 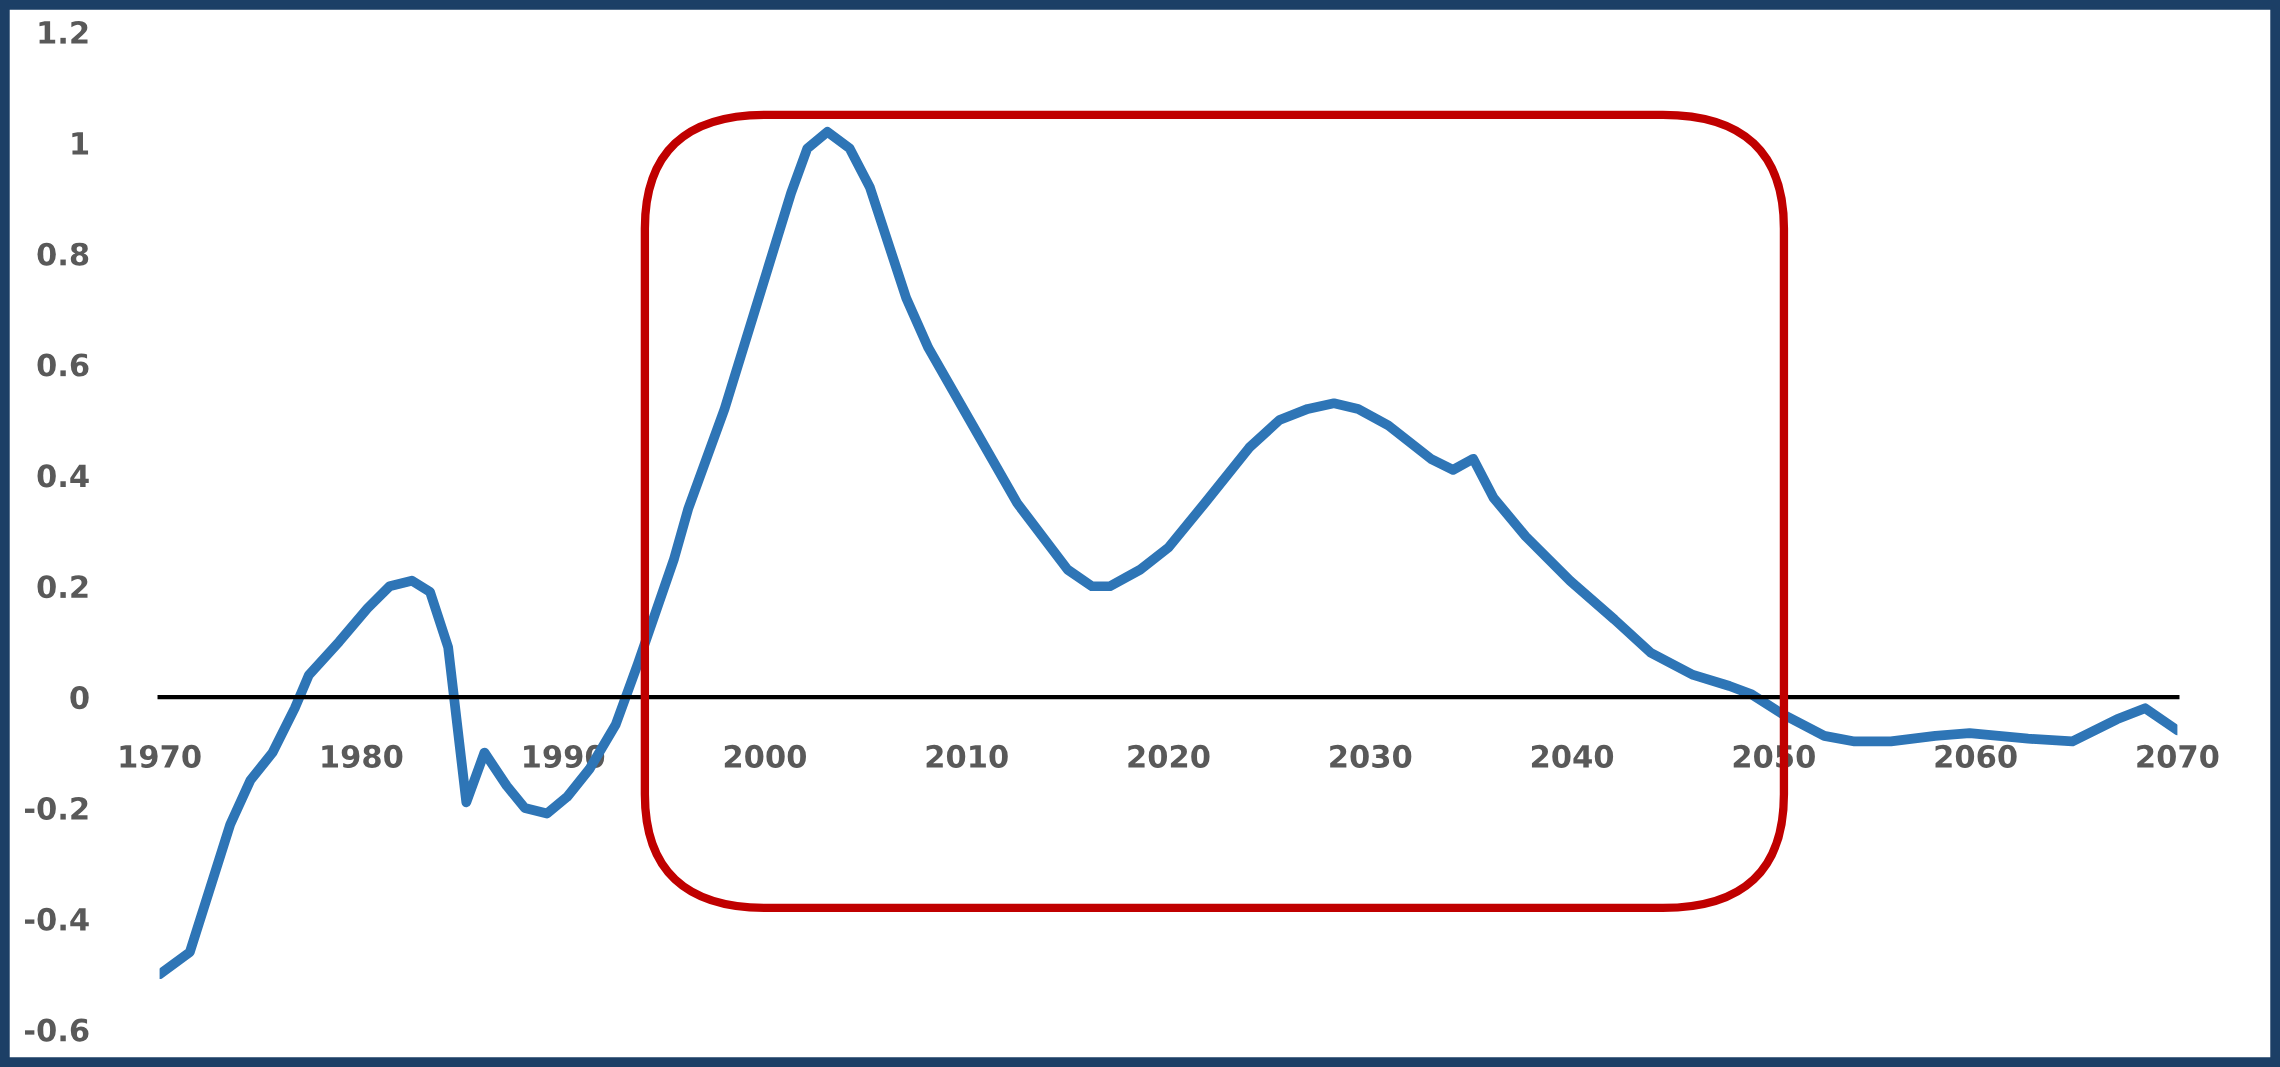 What do you see at coordinates (967, 756) in the screenshot?
I see `x-tick-label: 2010` at bounding box center [967, 756].